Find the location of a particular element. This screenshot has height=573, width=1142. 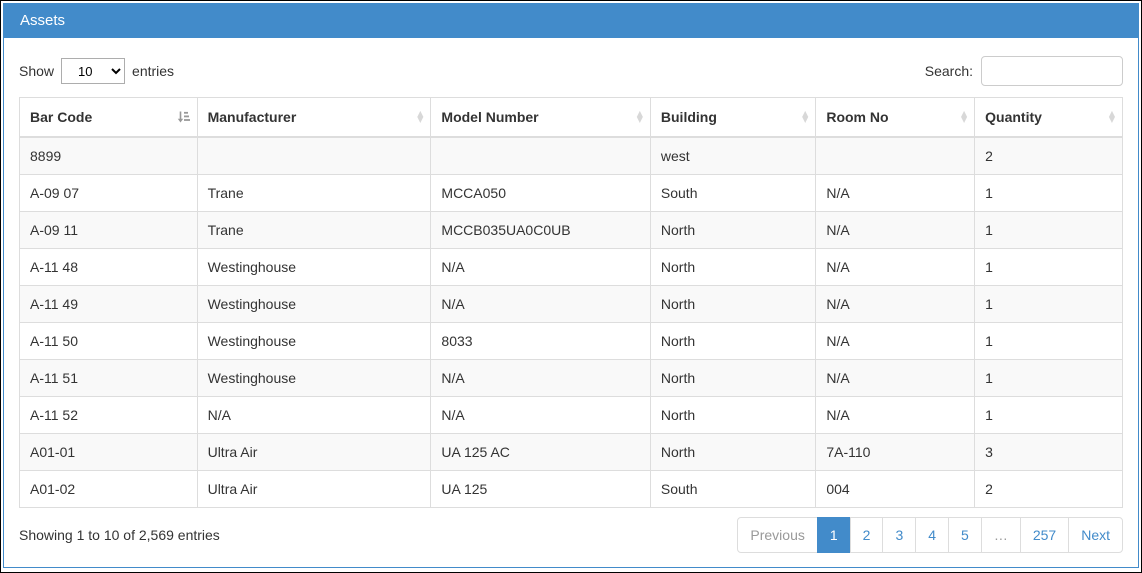

column-header-bar-code: Bar Code is located at coordinates (108, 117).